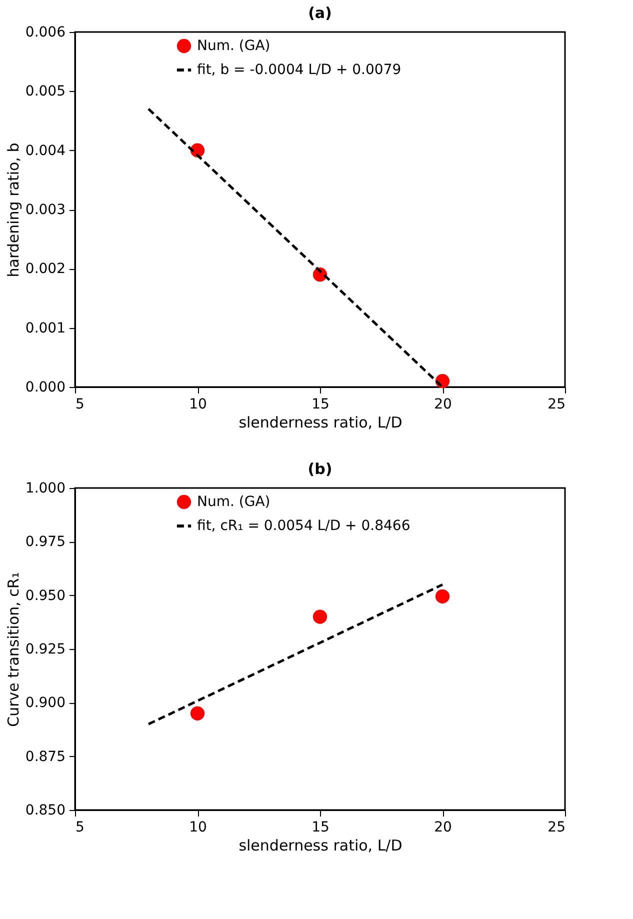 Image resolution: width=633 pixels, height=919 pixels. I want to click on y-tick-label: 0.004, so click(45, 150).